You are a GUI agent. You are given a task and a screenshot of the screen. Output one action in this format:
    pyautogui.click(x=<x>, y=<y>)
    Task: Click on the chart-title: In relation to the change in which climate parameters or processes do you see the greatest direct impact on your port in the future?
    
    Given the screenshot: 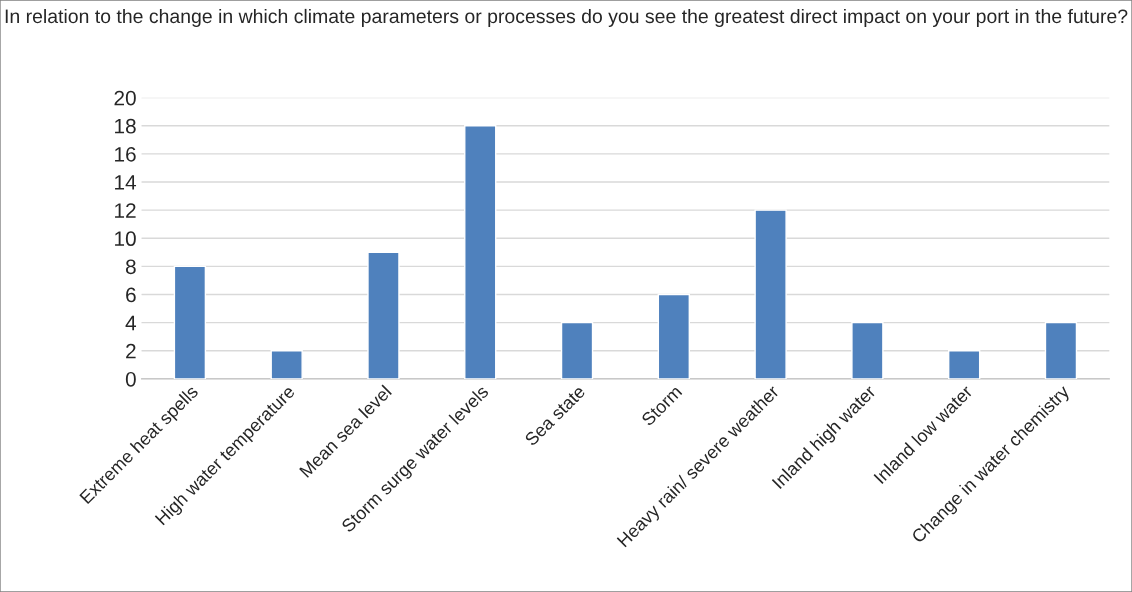 What is the action you would take?
    pyautogui.click(x=566, y=18)
    